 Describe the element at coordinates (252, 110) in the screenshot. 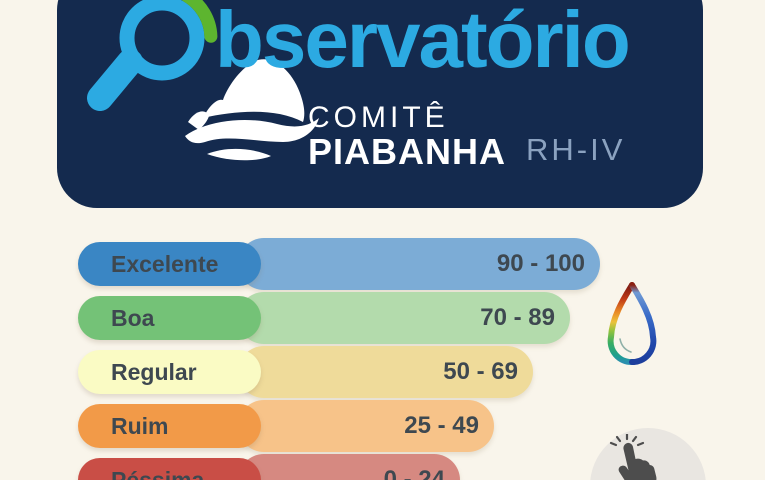

I see `mountain-wave-logo-icon` at that location.